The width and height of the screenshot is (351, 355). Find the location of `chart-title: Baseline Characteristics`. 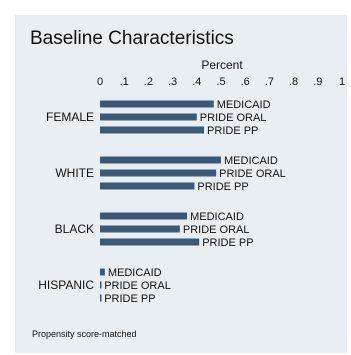

chart-title: Baseline Characteristics is located at coordinates (132, 38).